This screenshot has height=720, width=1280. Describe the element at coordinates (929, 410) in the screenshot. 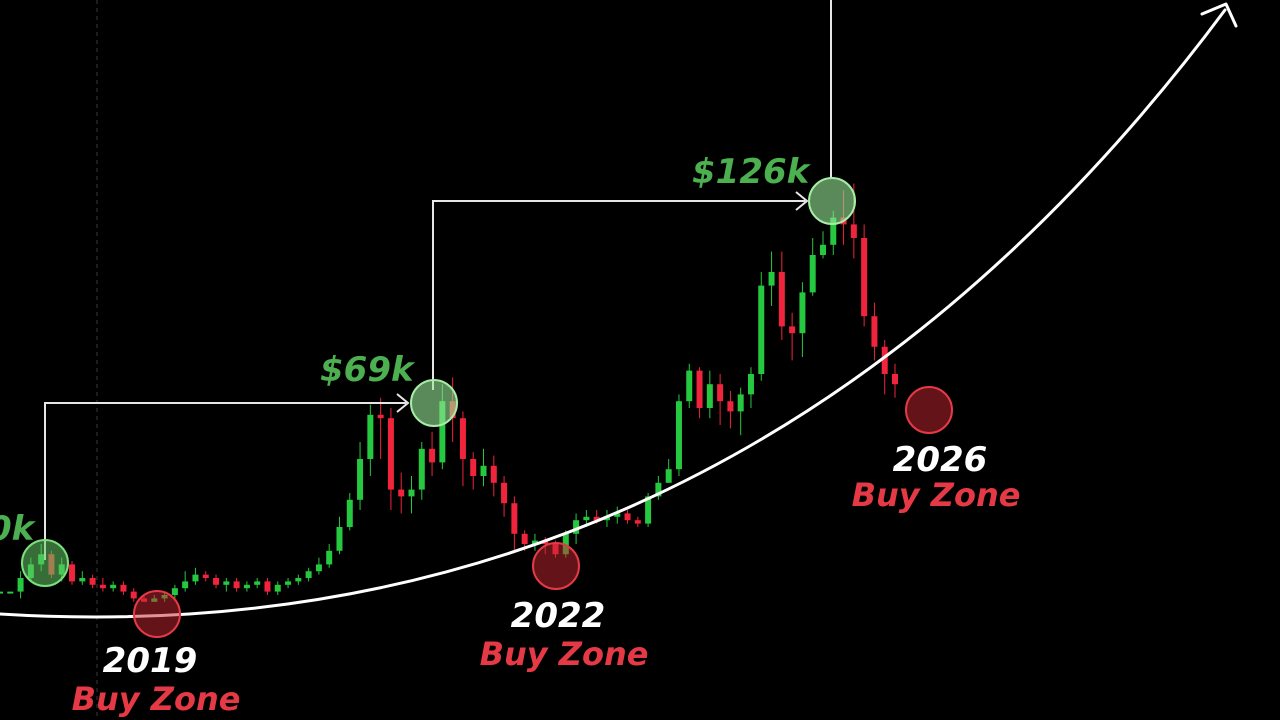

I see `buy-zone-marker-2026` at that location.